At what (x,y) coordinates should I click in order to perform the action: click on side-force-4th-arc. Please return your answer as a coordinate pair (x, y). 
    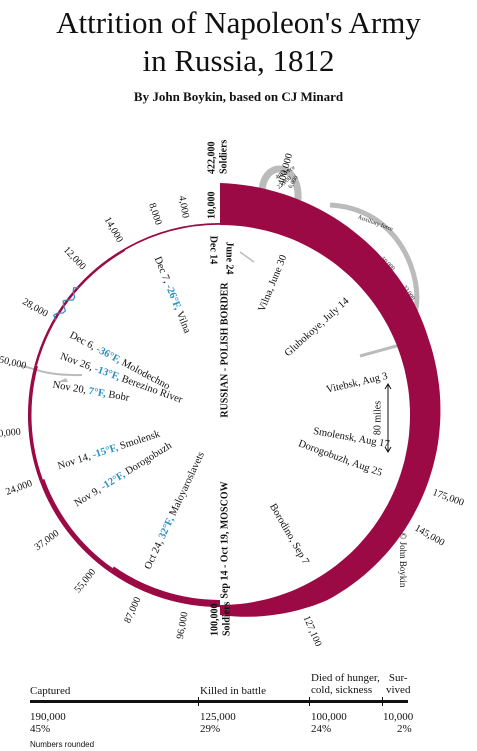
    Looking at the image, I should click on (280, 183).